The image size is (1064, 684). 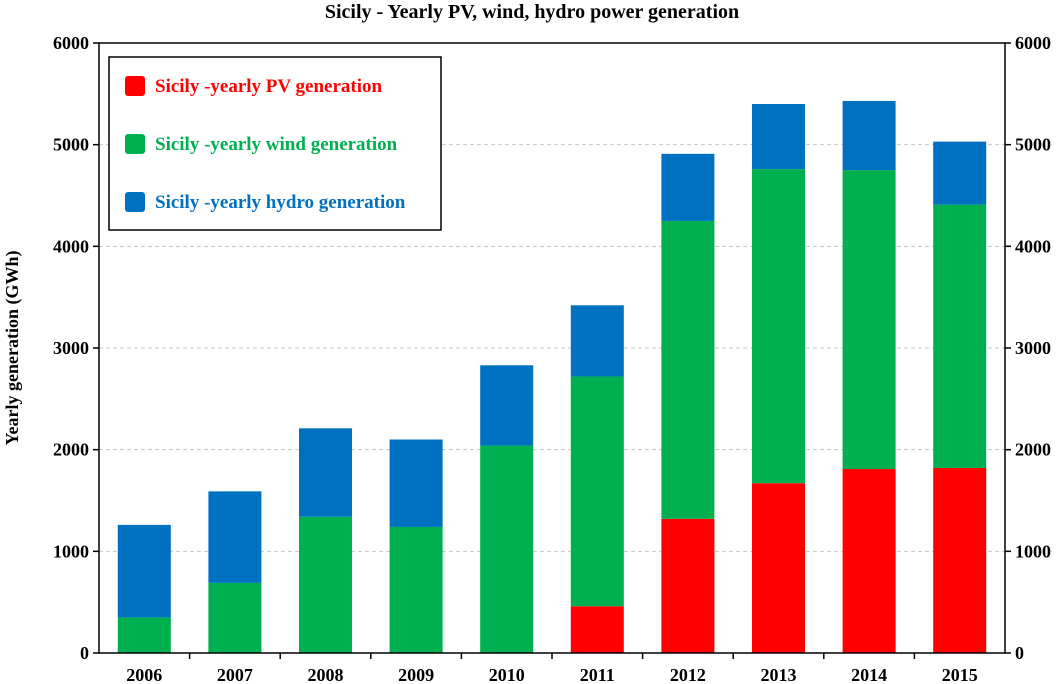 What do you see at coordinates (1033, 348) in the screenshot?
I see `y-tick-label-right: 3000` at bounding box center [1033, 348].